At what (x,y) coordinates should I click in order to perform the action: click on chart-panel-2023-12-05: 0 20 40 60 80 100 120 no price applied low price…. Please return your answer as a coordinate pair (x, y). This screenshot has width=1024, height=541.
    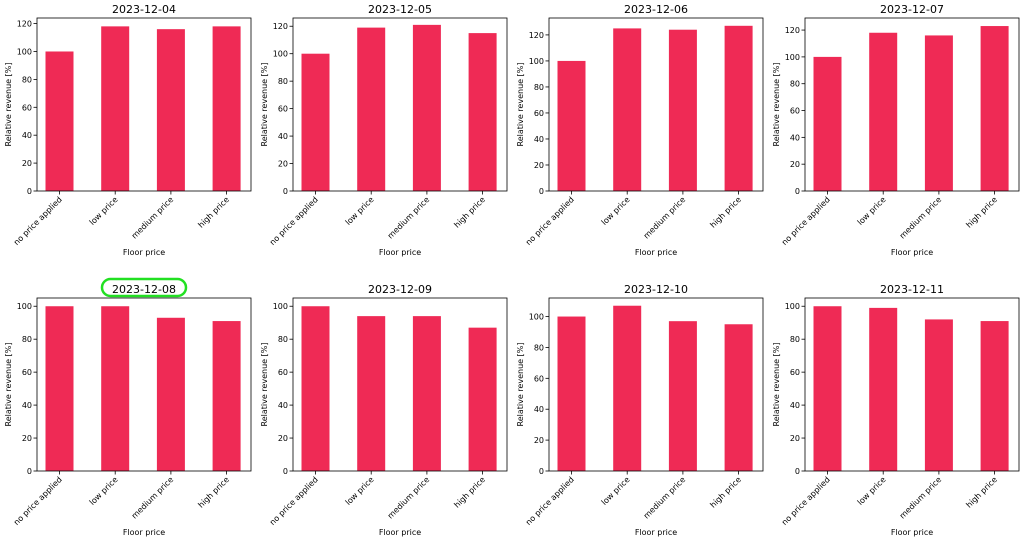
    Looking at the image, I should click on (384, 130).